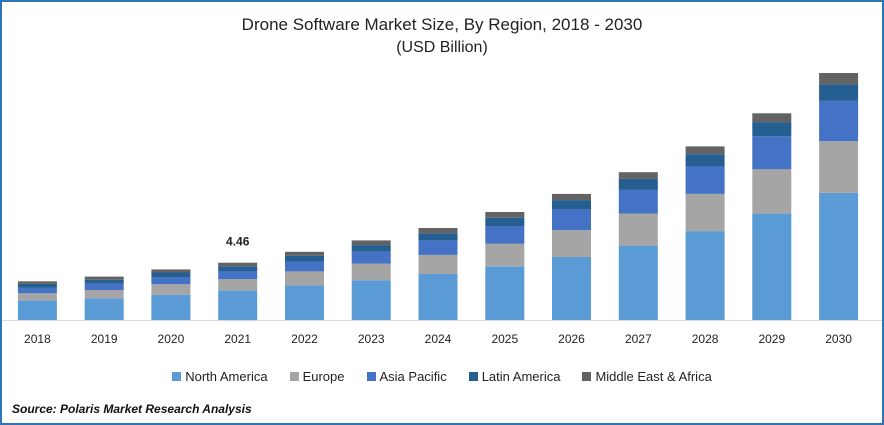  Describe the element at coordinates (238, 268) in the screenshot. I see `bar-segment-2021-latin-america` at that location.